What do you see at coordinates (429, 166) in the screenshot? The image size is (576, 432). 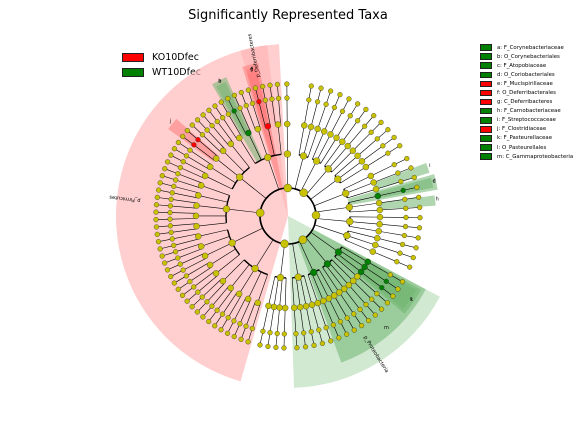 I see `clade-label: i` at bounding box center [429, 166].